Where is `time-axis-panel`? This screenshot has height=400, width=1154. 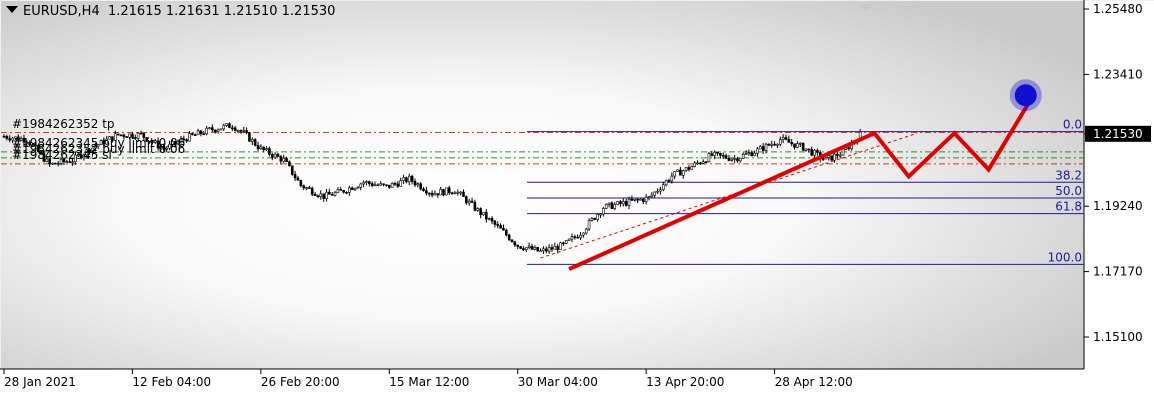 time-axis-panel is located at coordinates (577, 384).